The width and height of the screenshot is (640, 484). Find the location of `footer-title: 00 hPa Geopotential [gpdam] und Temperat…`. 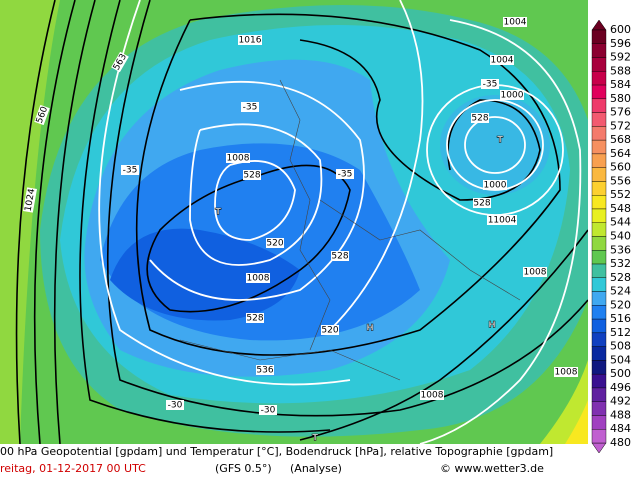

footer-title: 00 hPa Geopotential [gpdam] und Temperat… is located at coordinates (276, 451).